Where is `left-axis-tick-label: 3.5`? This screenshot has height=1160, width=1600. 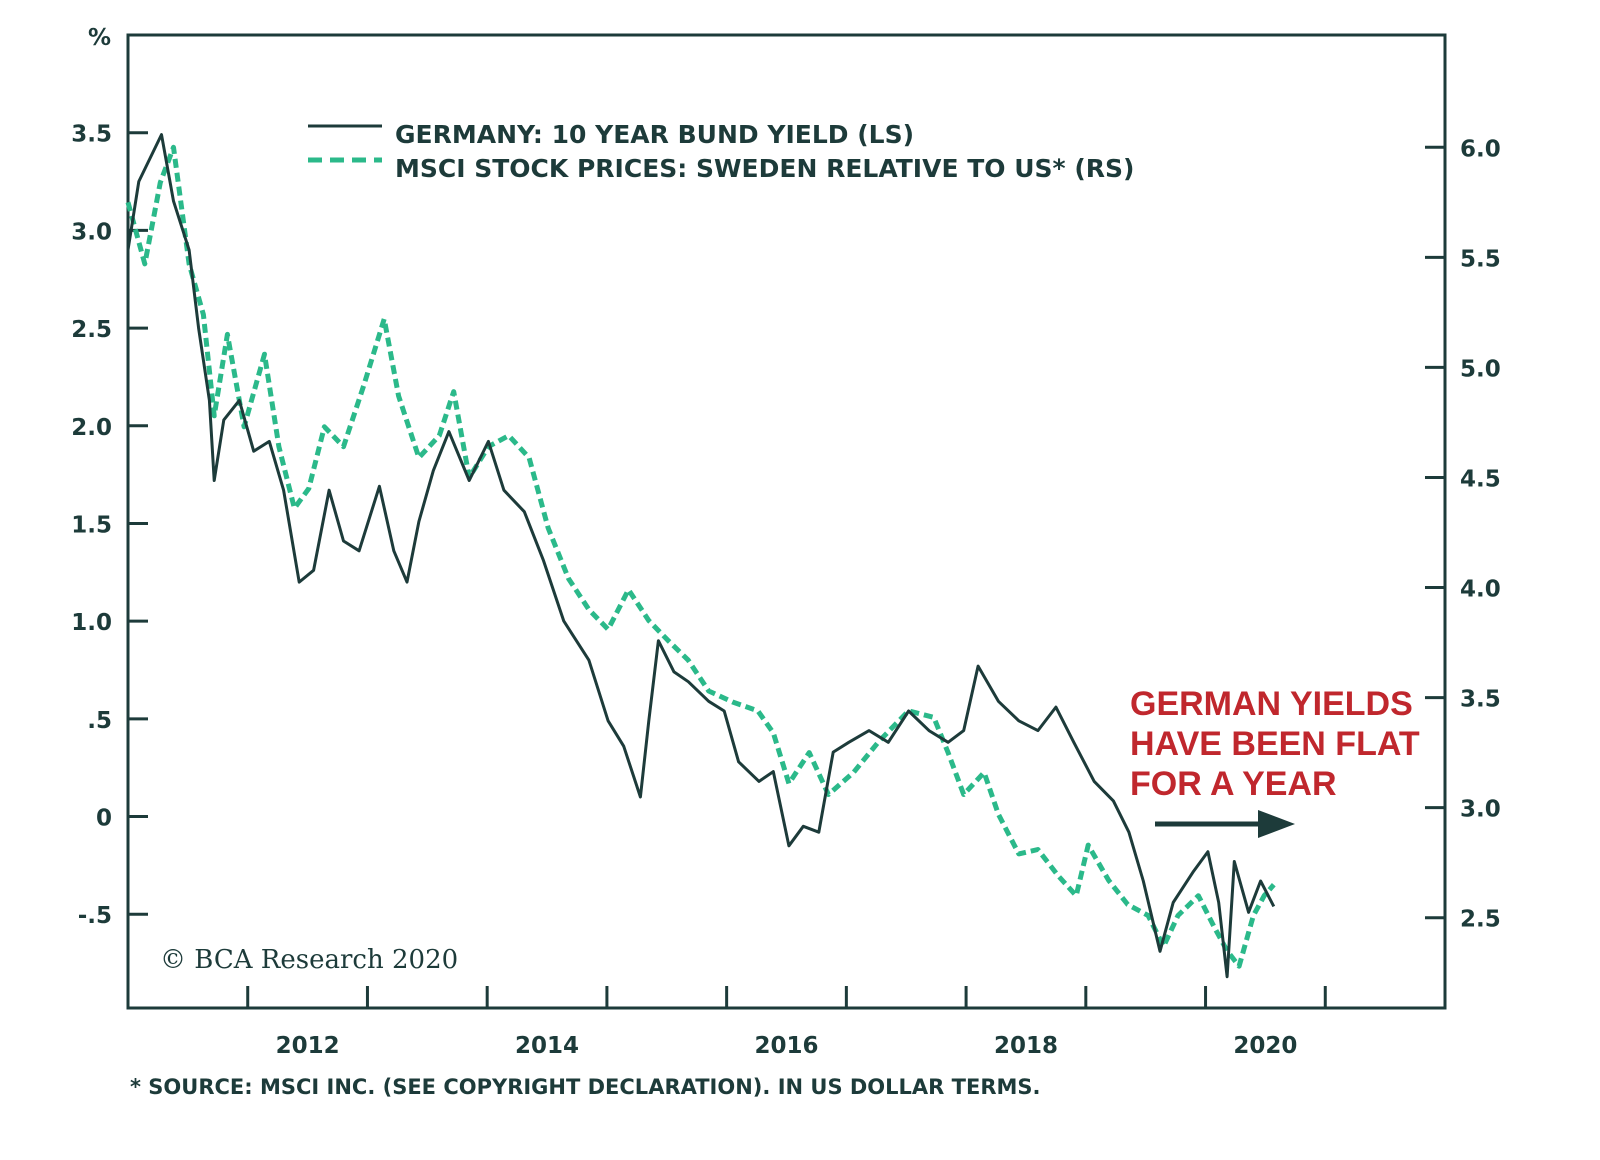
left-axis-tick-label: 3.5 is located at coordinates (91, 135).